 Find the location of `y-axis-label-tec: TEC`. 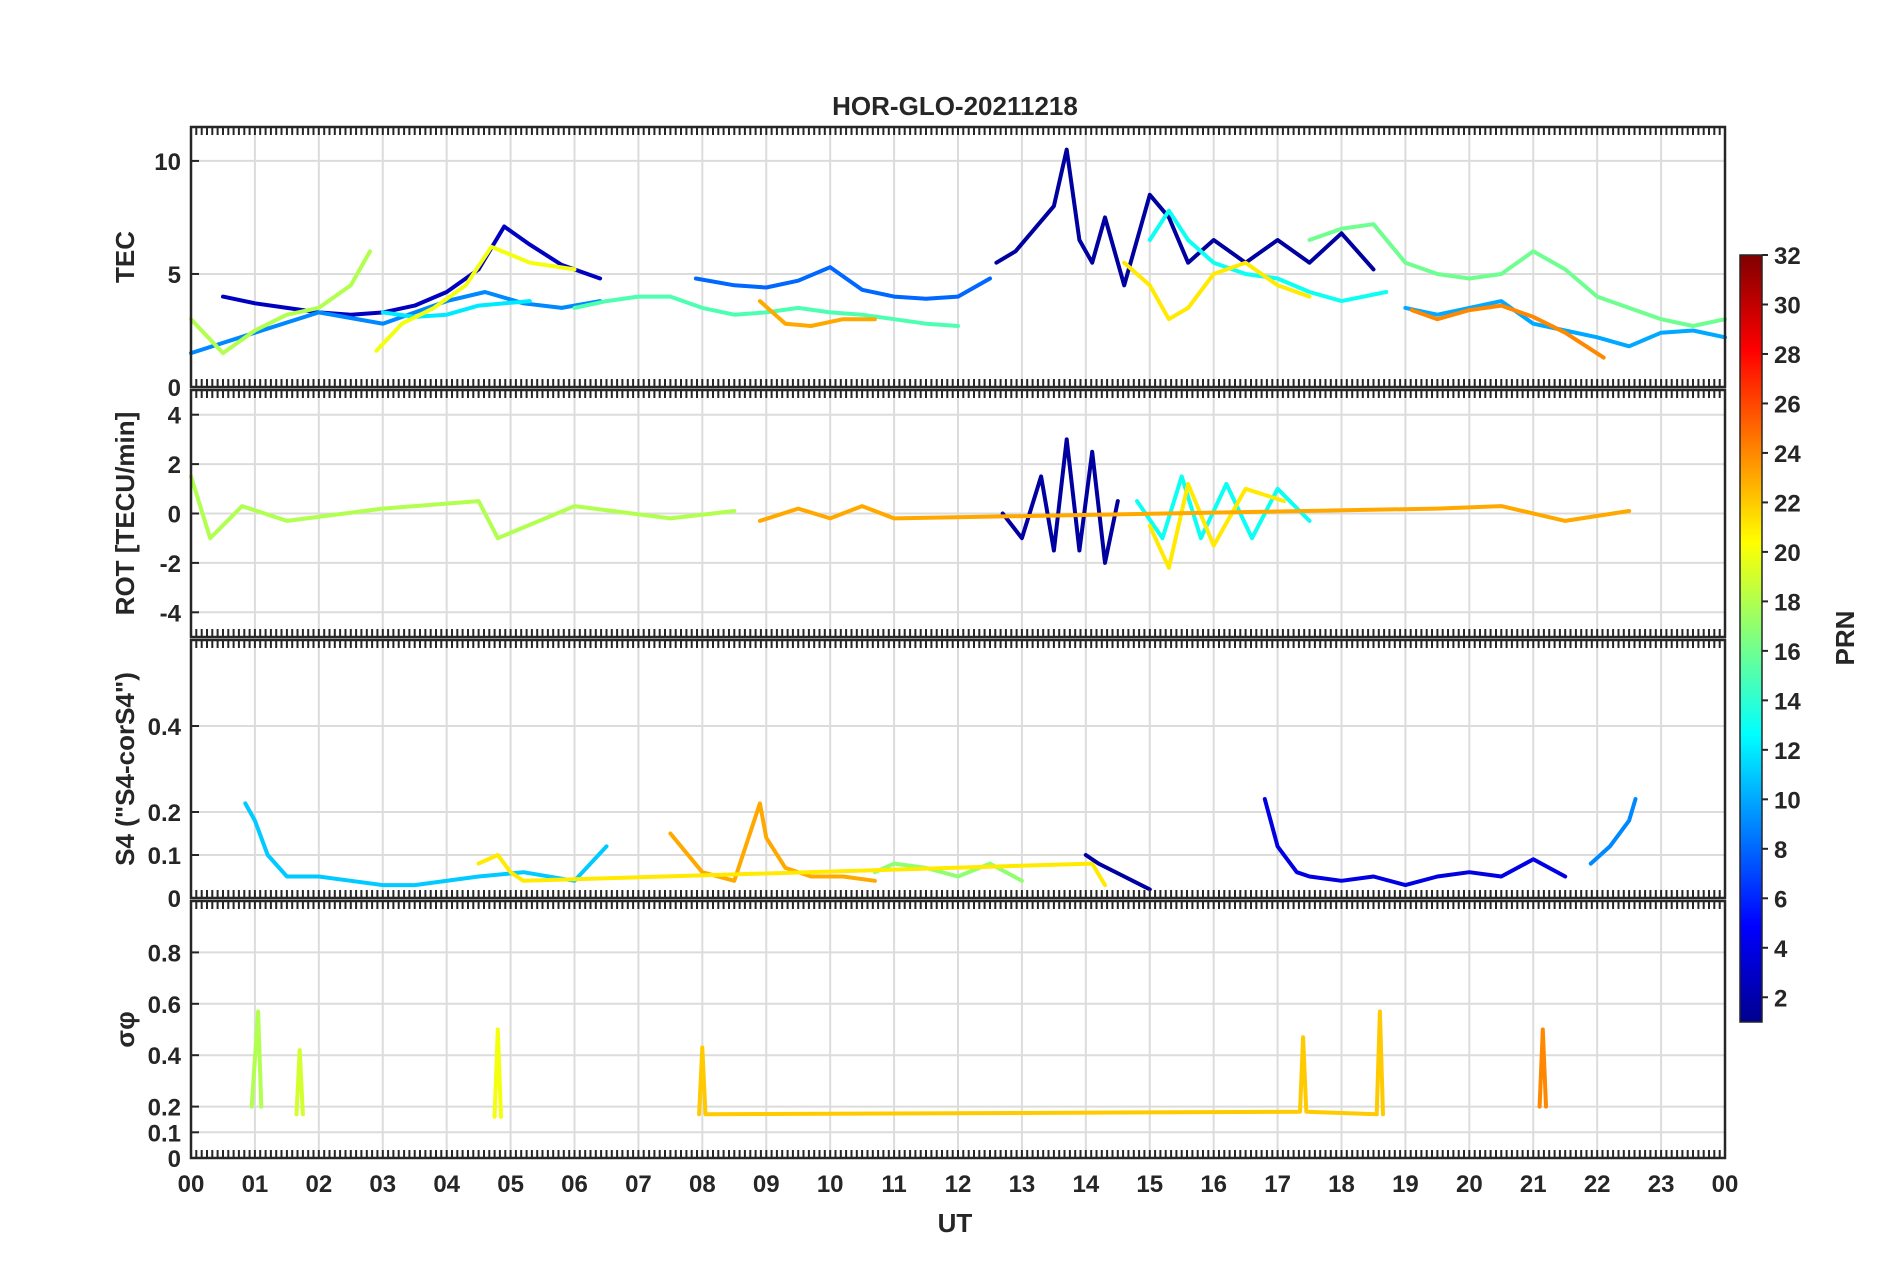

y-axis-label-tec: TEC is located at coordinates (125, 257).